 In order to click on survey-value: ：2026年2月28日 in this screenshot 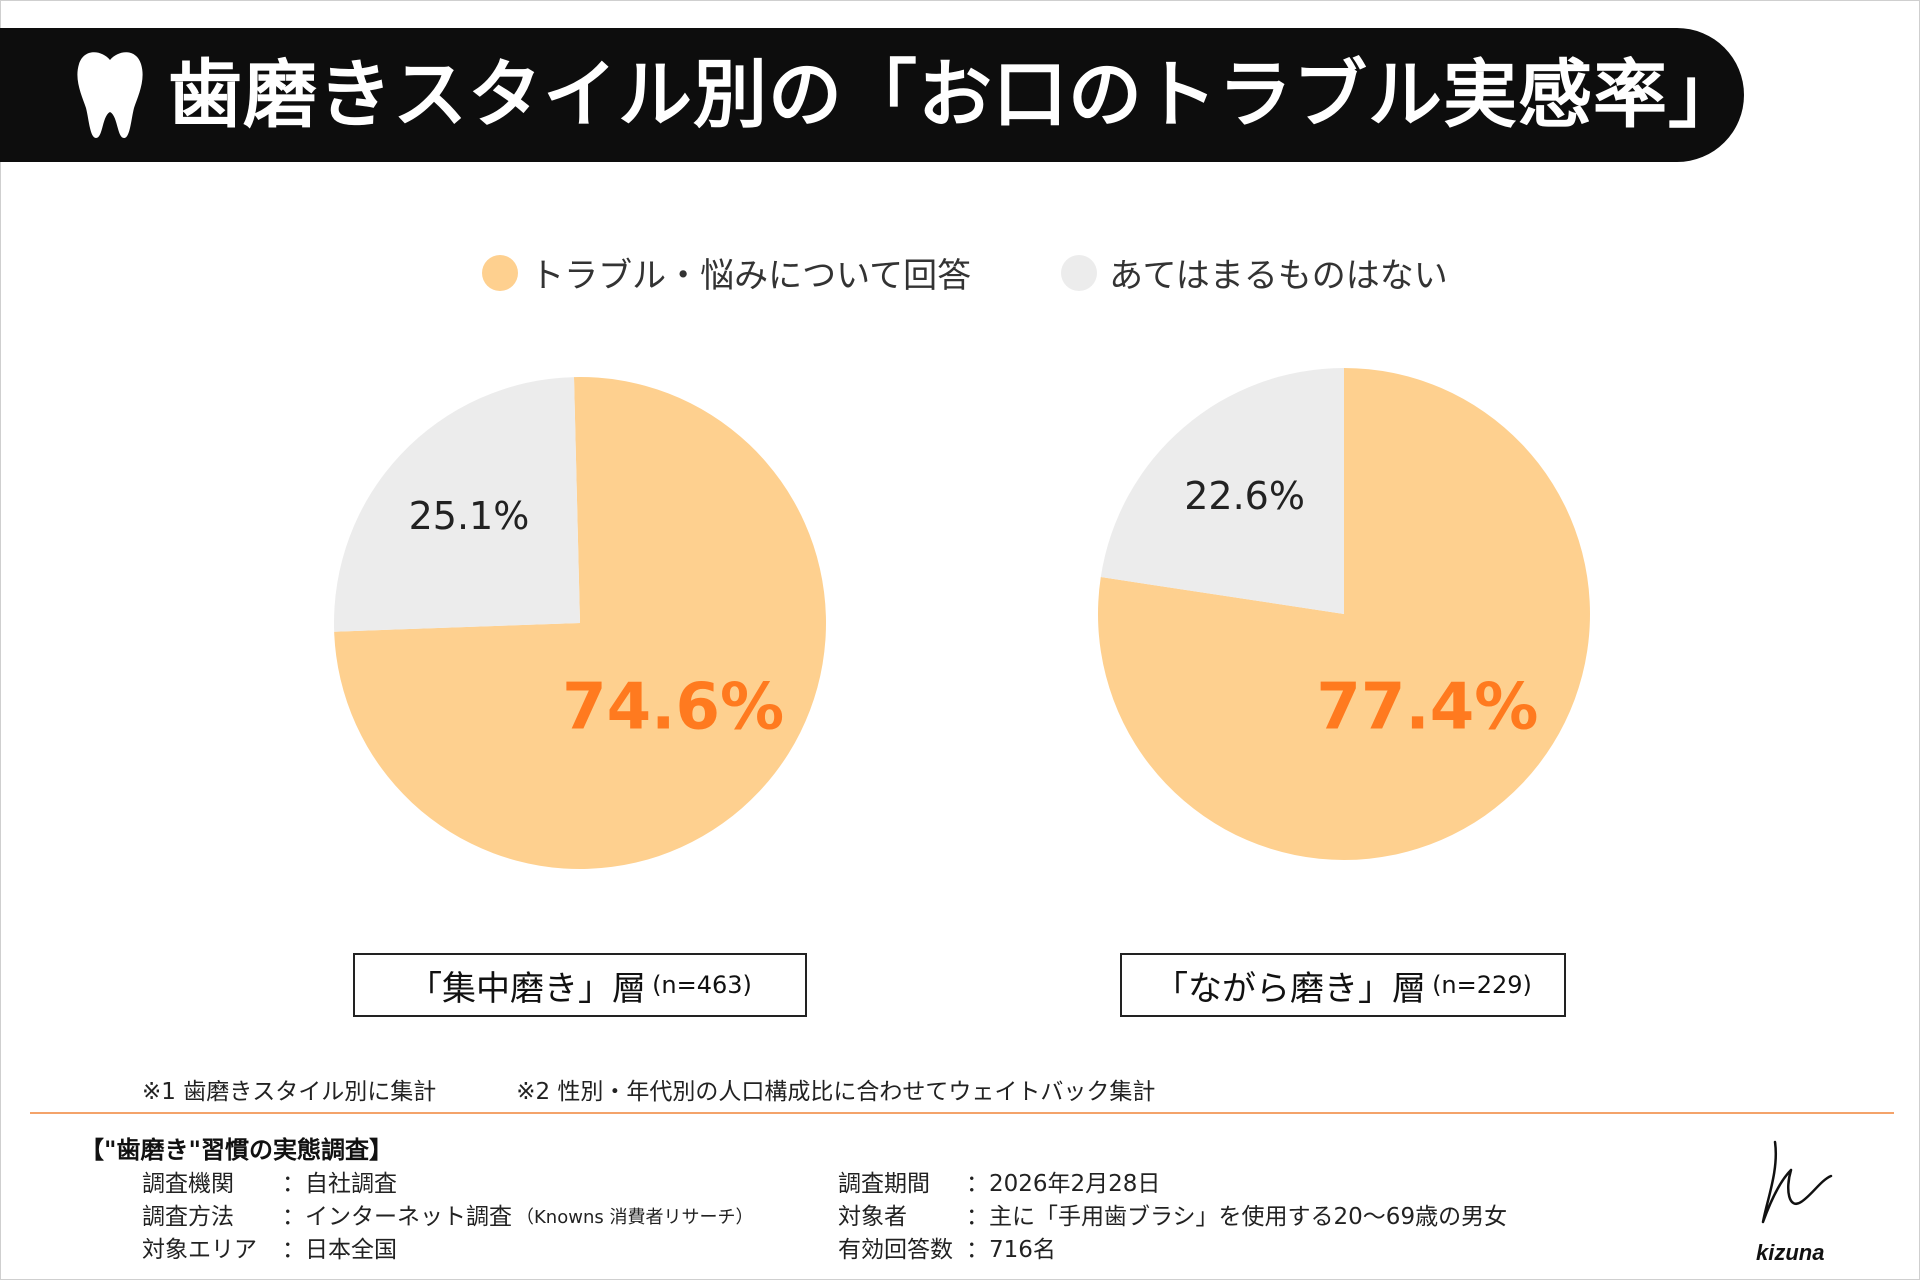, I will do `click(1063, 1184)`.